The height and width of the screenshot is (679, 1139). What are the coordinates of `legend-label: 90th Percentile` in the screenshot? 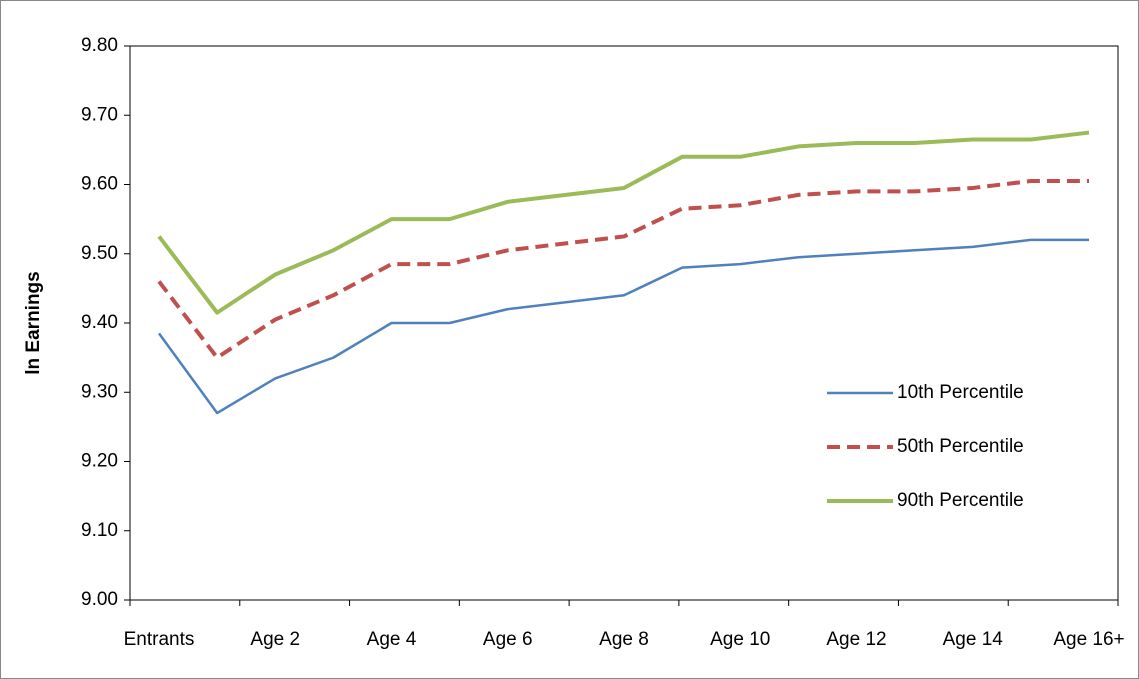 It's located at (960, 500).